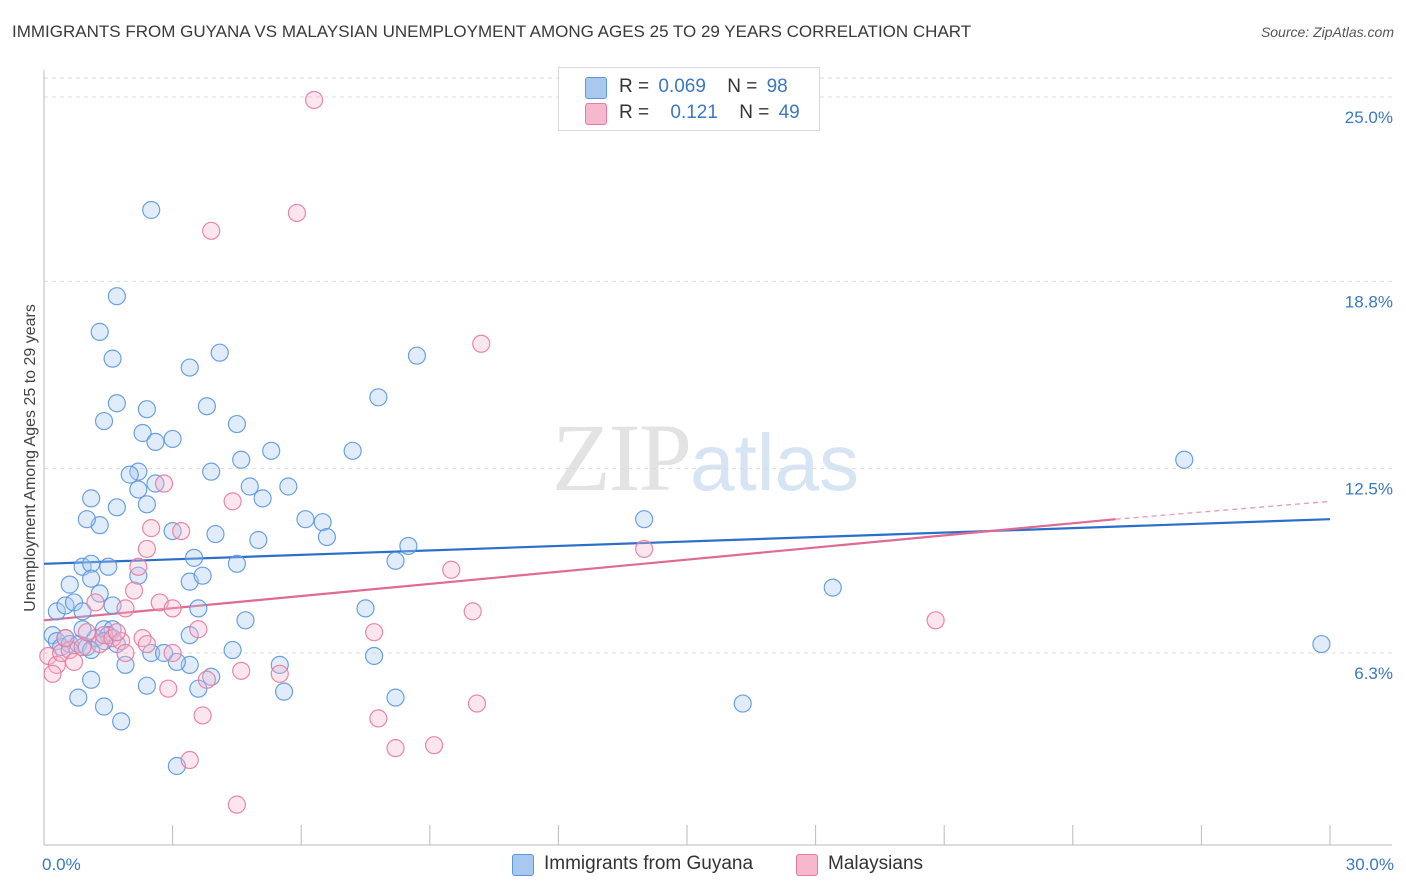 The width and height of the screenshot is (1406, 892). What do you see at coordinates (689, 99) in the screenshot?
I see `stats-legend: R = 0.069 N = 98 R = 0.121 N = 49` at bounding box center [689, 99].